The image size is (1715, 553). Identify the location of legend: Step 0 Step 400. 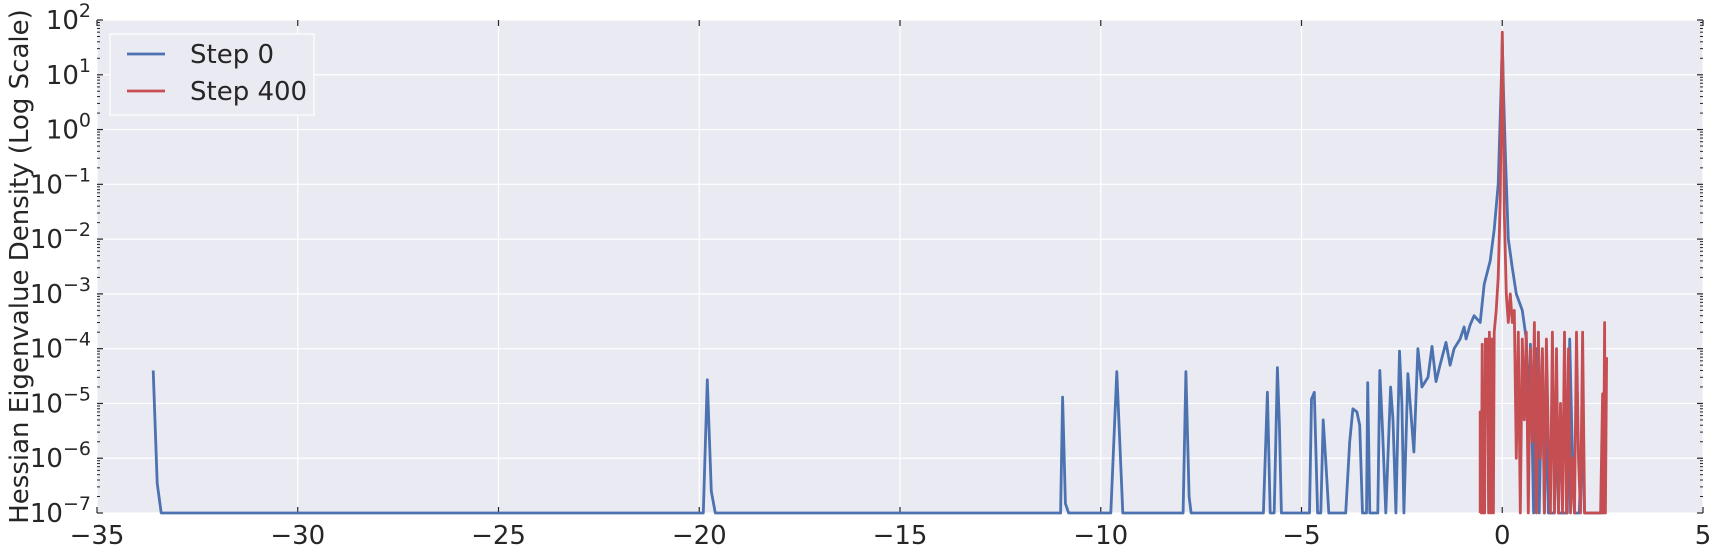
(212, 74).